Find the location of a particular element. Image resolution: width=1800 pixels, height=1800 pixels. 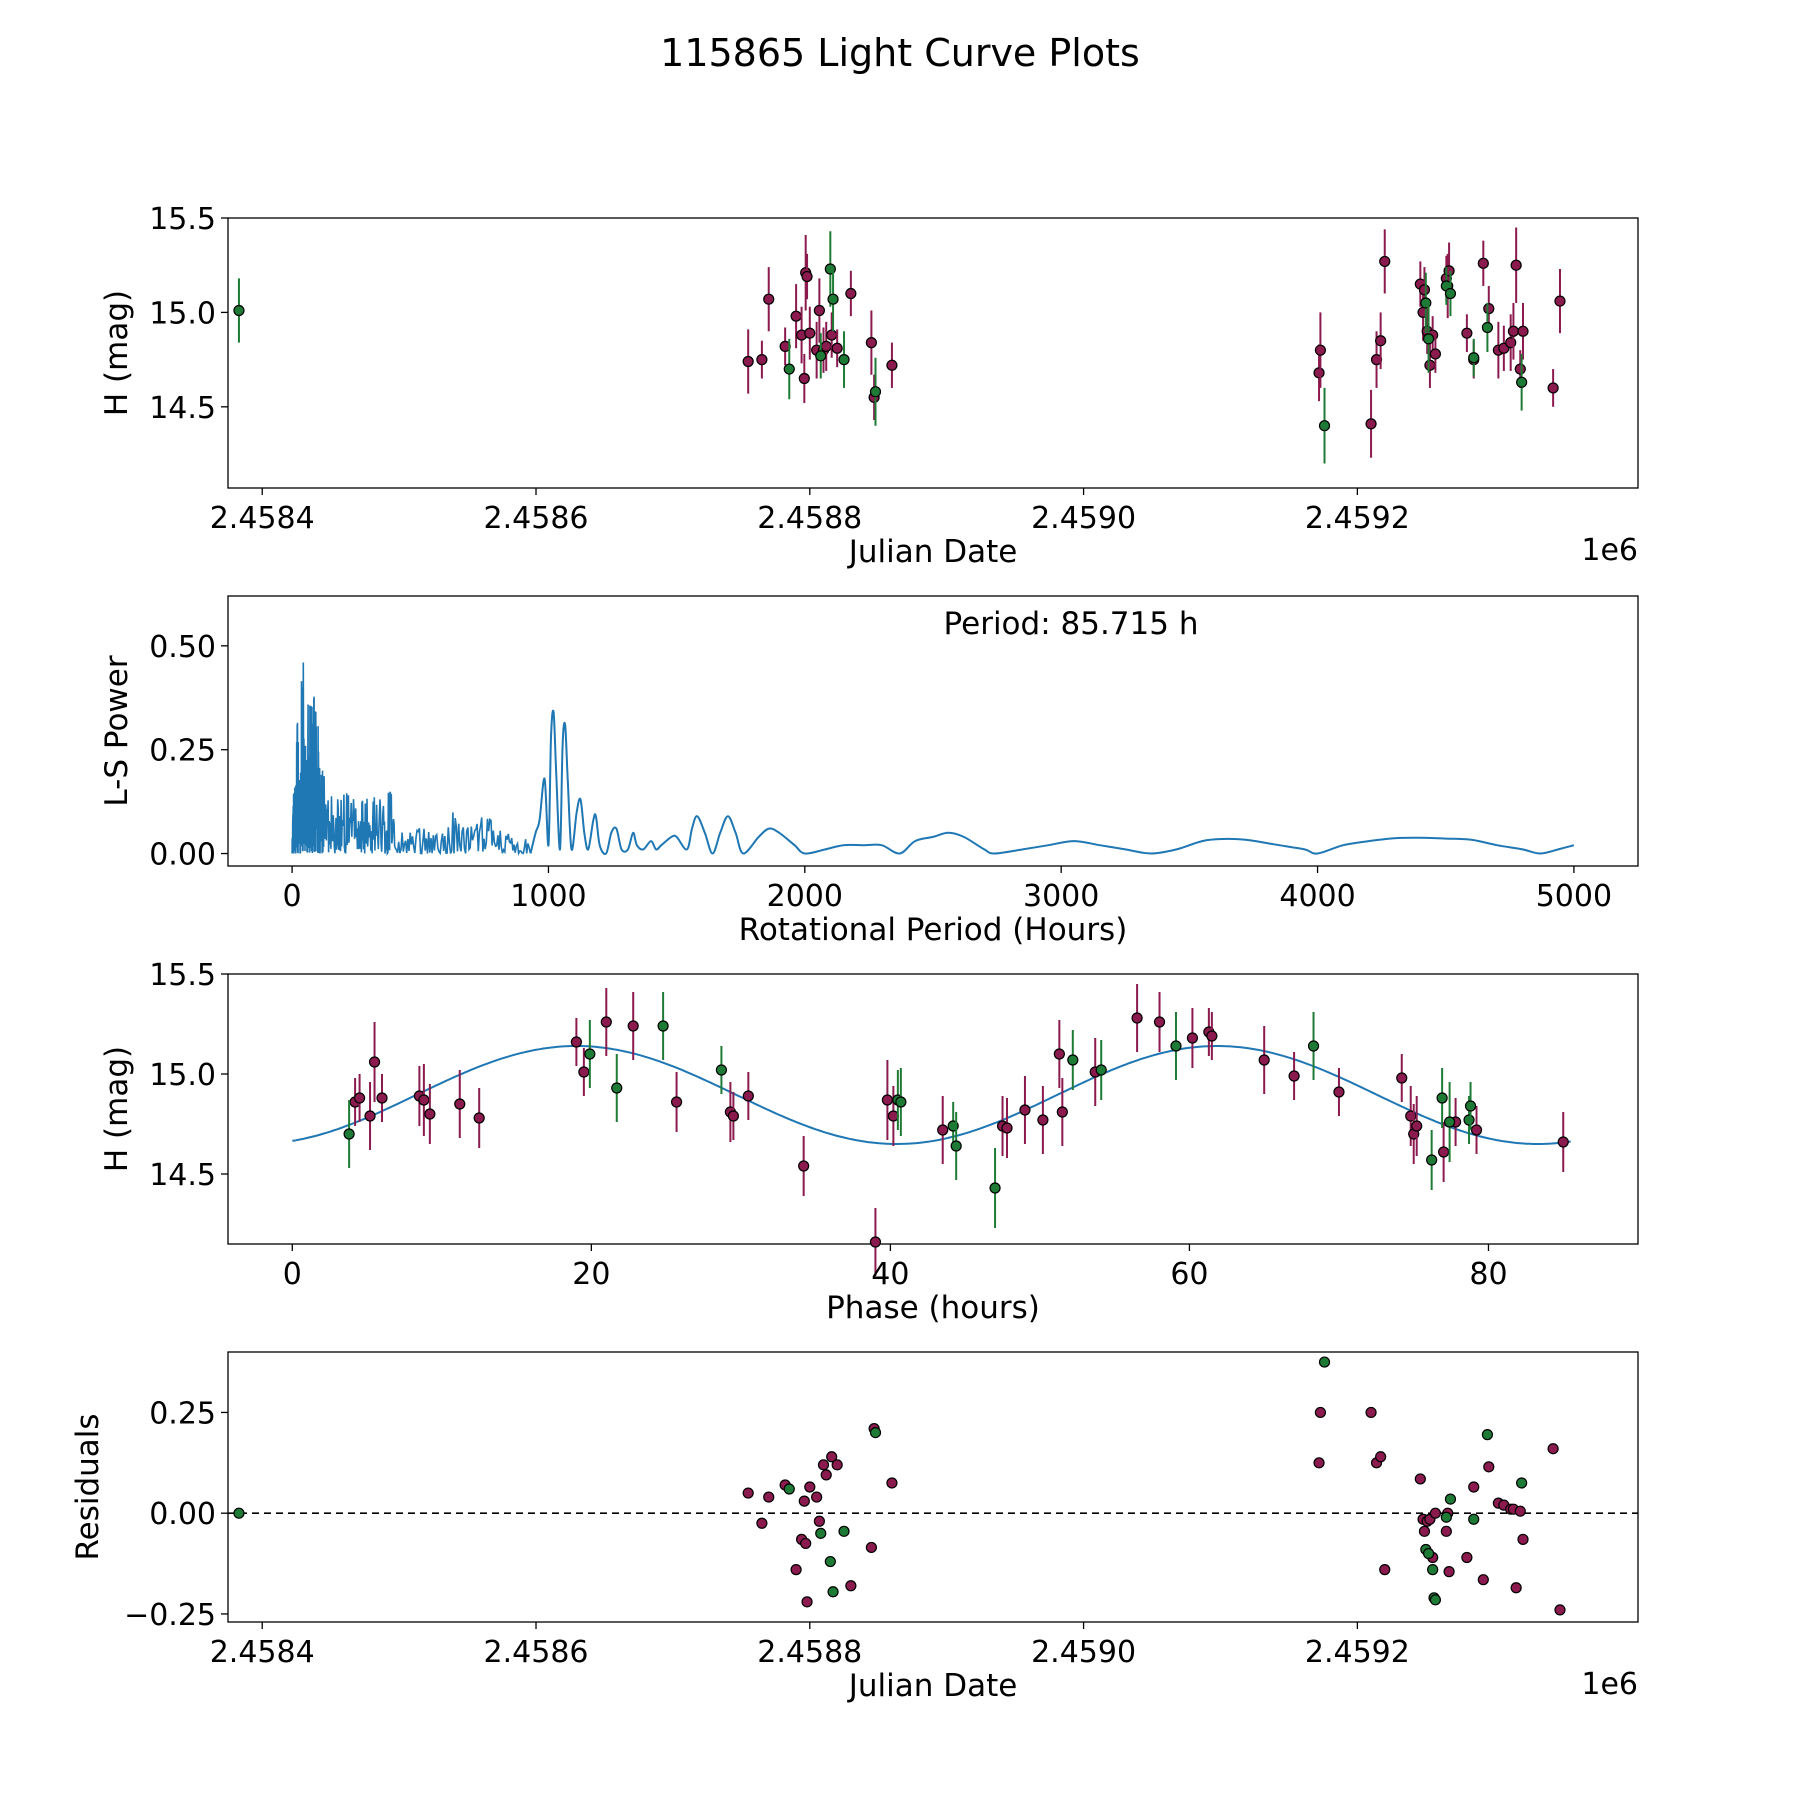

x-tick-label: 3000 is located at coordinates (1061, 896).